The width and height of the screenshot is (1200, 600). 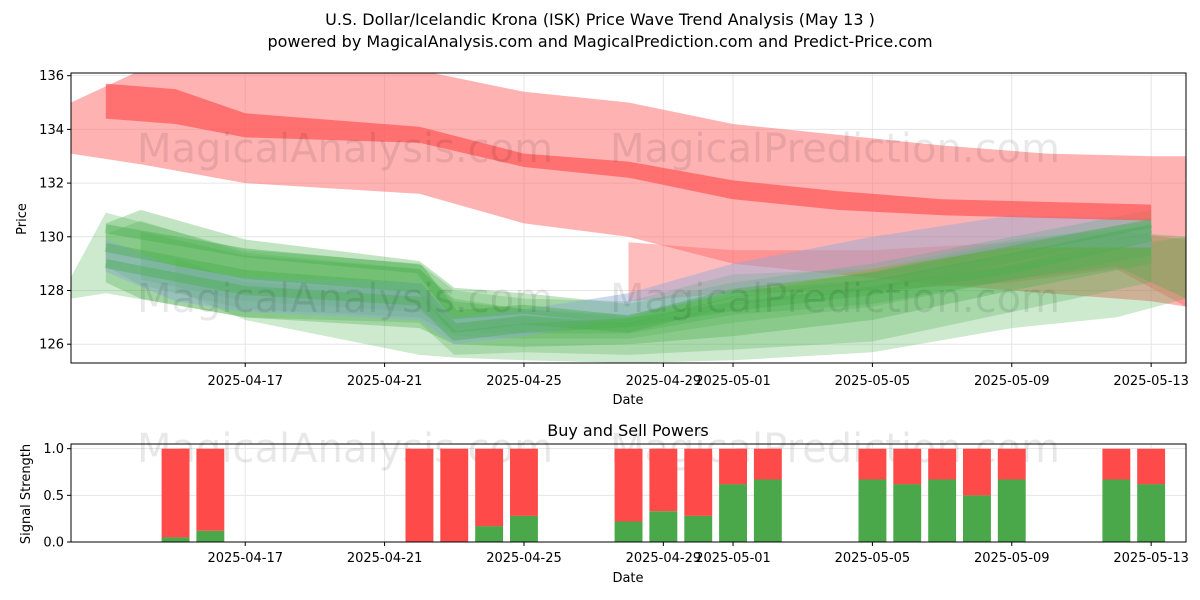 What do you see at coordinates (345, 149) in the screenshot?
I see `watermark-analysis: MagicalAnalysis.com` at bounding box center [345, 149].